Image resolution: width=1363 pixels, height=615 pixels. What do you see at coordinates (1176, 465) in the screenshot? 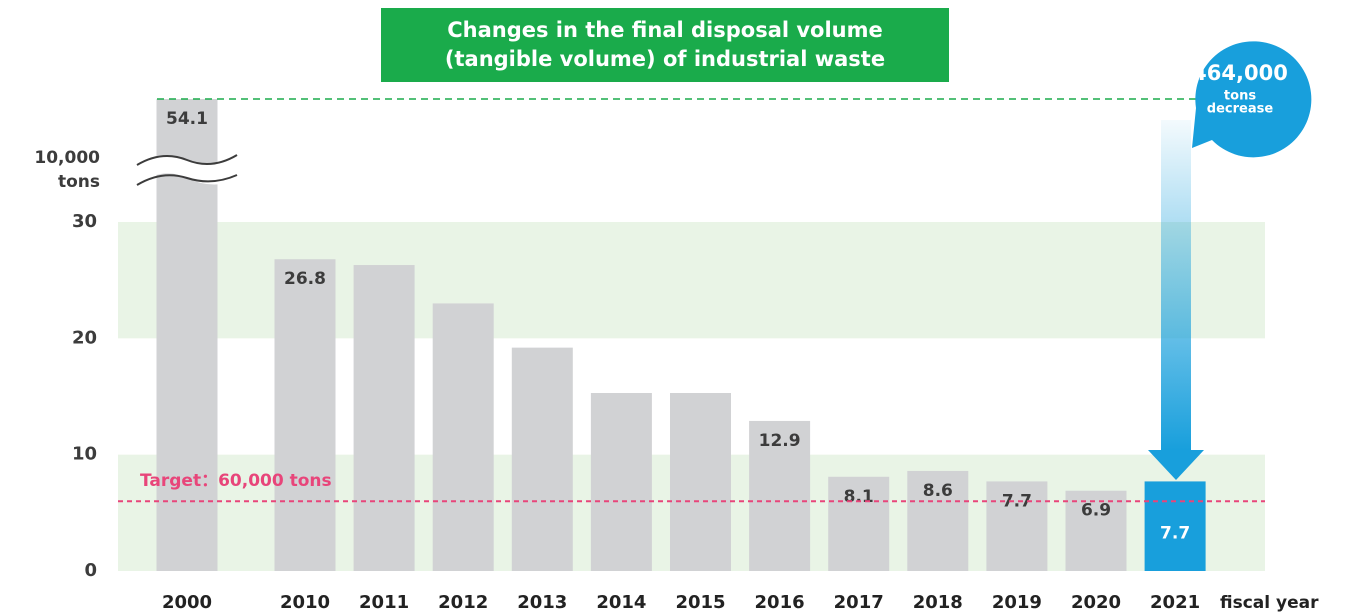
I see `arrow-head` at bounding box center [1176, 465].